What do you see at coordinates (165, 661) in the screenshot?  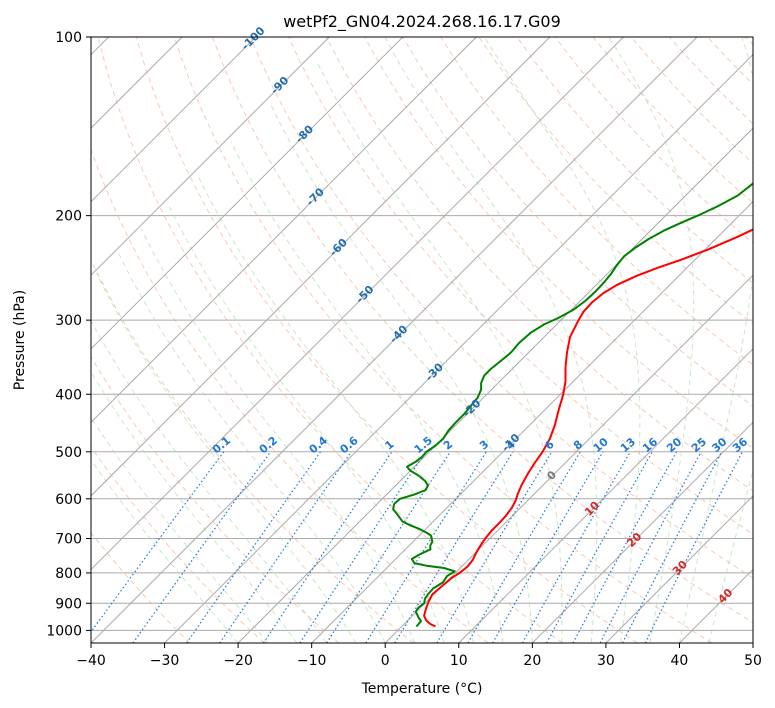 I see `x-tick-label: −30` at bounding box center [165, 661].